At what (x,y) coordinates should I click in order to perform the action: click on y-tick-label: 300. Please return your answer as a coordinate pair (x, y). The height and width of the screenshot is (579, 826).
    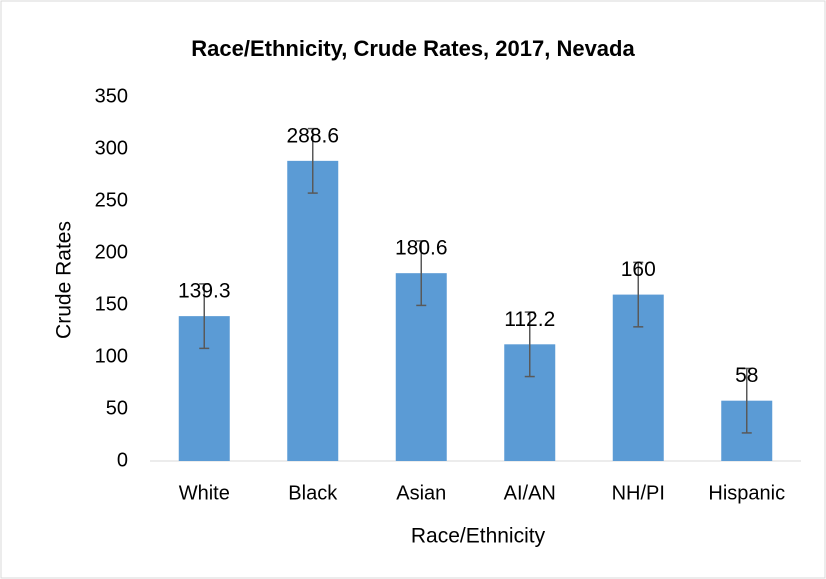
    Looking at the image, I should click on (111, 148).